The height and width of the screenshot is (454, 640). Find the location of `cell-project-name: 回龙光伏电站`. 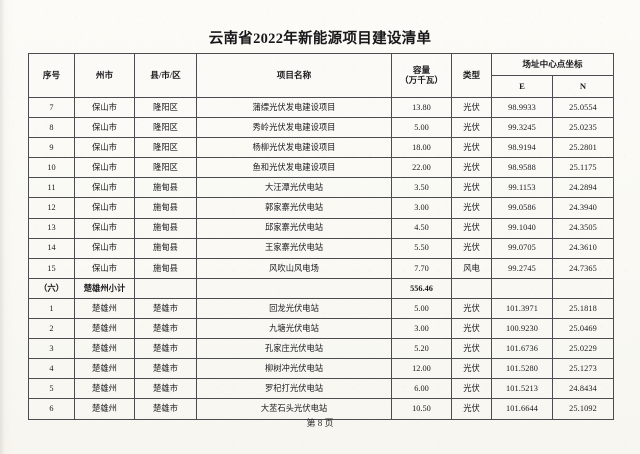

cell-project-name: 回龙光伏电站 is located at coordinates (294, 308).